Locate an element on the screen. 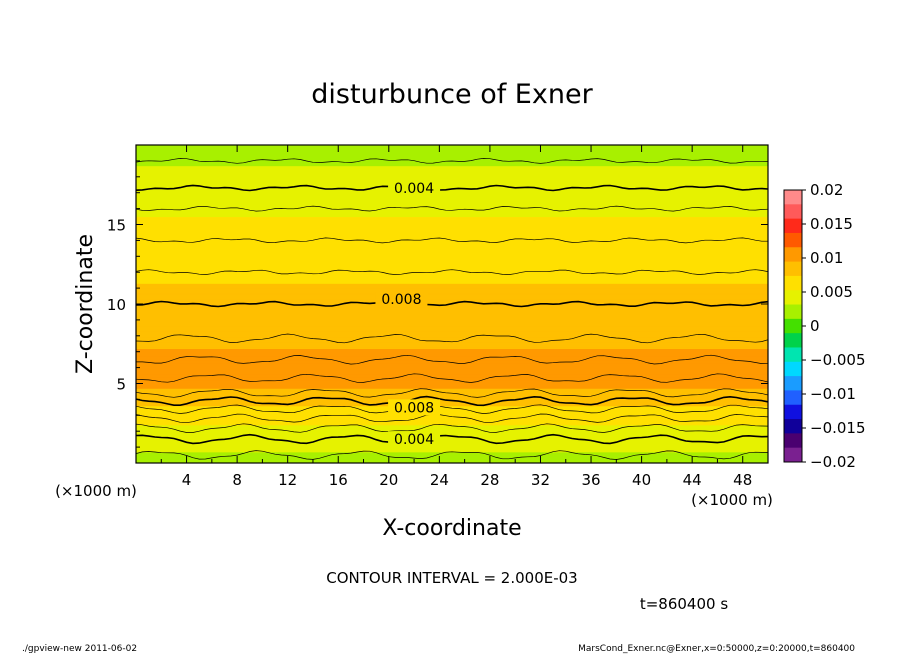  x-tick-label: 48 is located at coordinates (742, 480).